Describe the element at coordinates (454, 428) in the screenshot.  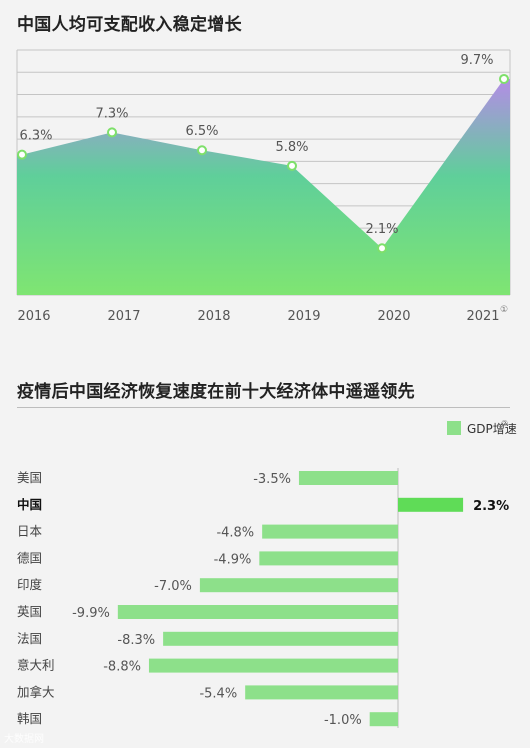
I see `legend-swatch` at that location.